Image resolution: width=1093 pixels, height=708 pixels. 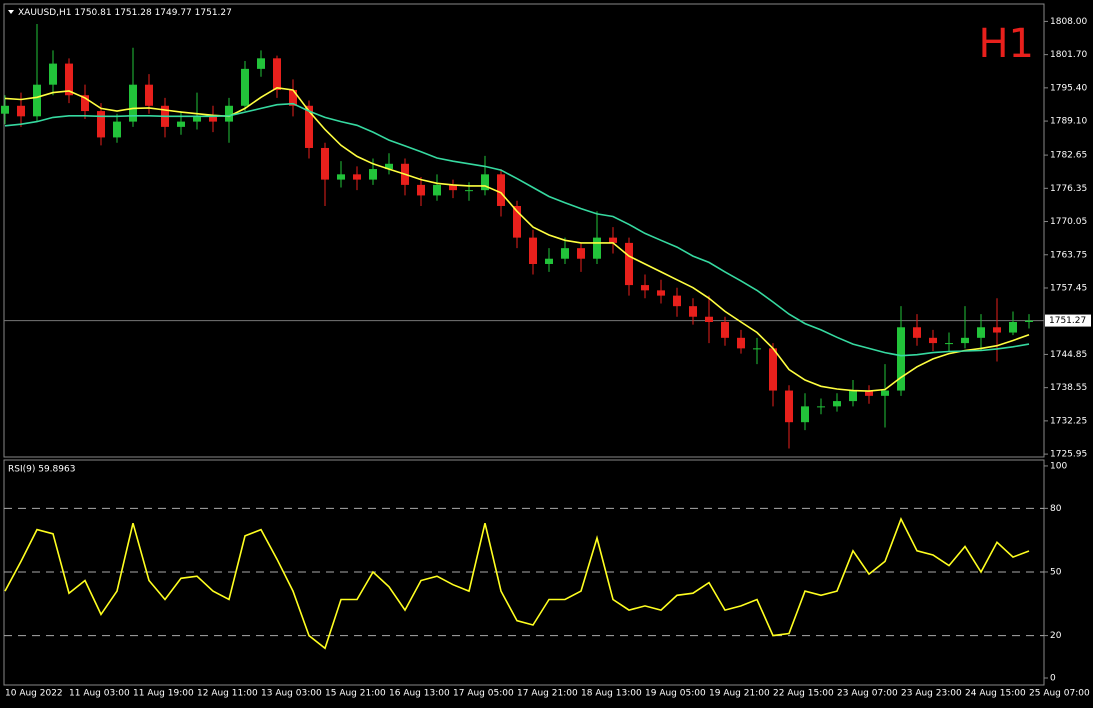 What do you see at coordinates (355, 694) in the screenshot?
I see `x-tick-label: 15 Aug 21:00` at bounding box center [355, 694].